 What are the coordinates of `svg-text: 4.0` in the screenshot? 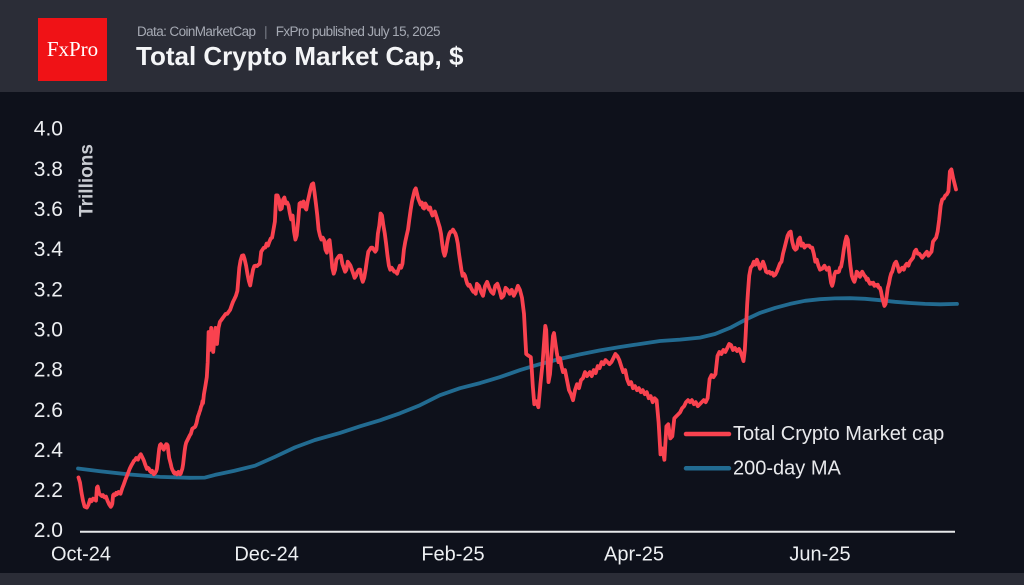 It's located at (48, 129).